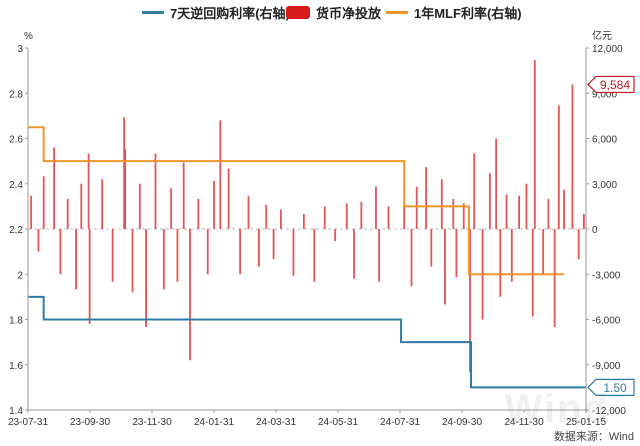 The image size is (640, 446). Describe the element at coordinates (152, 422) in the screenshot. I see `x-tick-label: 23-11-30` at that location.